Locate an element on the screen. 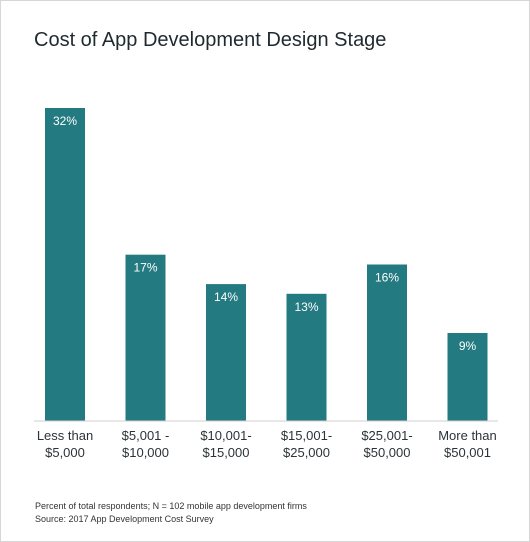  bar-value-label-0: 32% is located at coordinates (65, 121).